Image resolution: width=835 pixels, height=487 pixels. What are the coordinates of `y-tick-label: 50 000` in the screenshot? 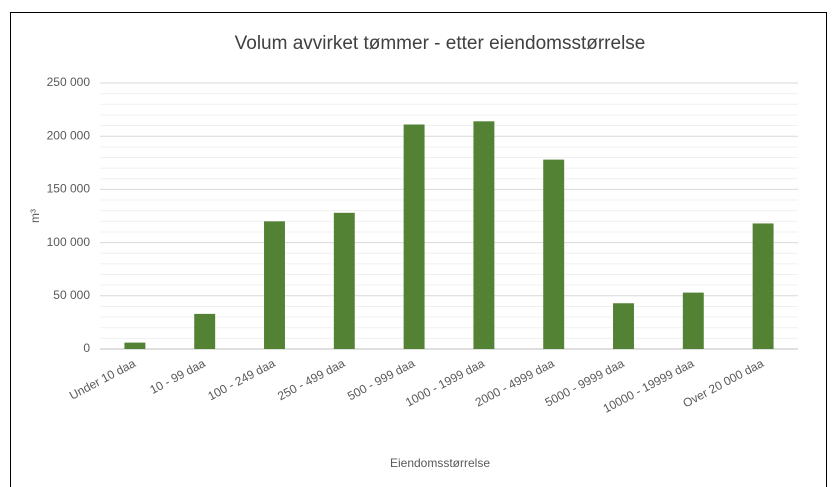 It's located at (71, 295).